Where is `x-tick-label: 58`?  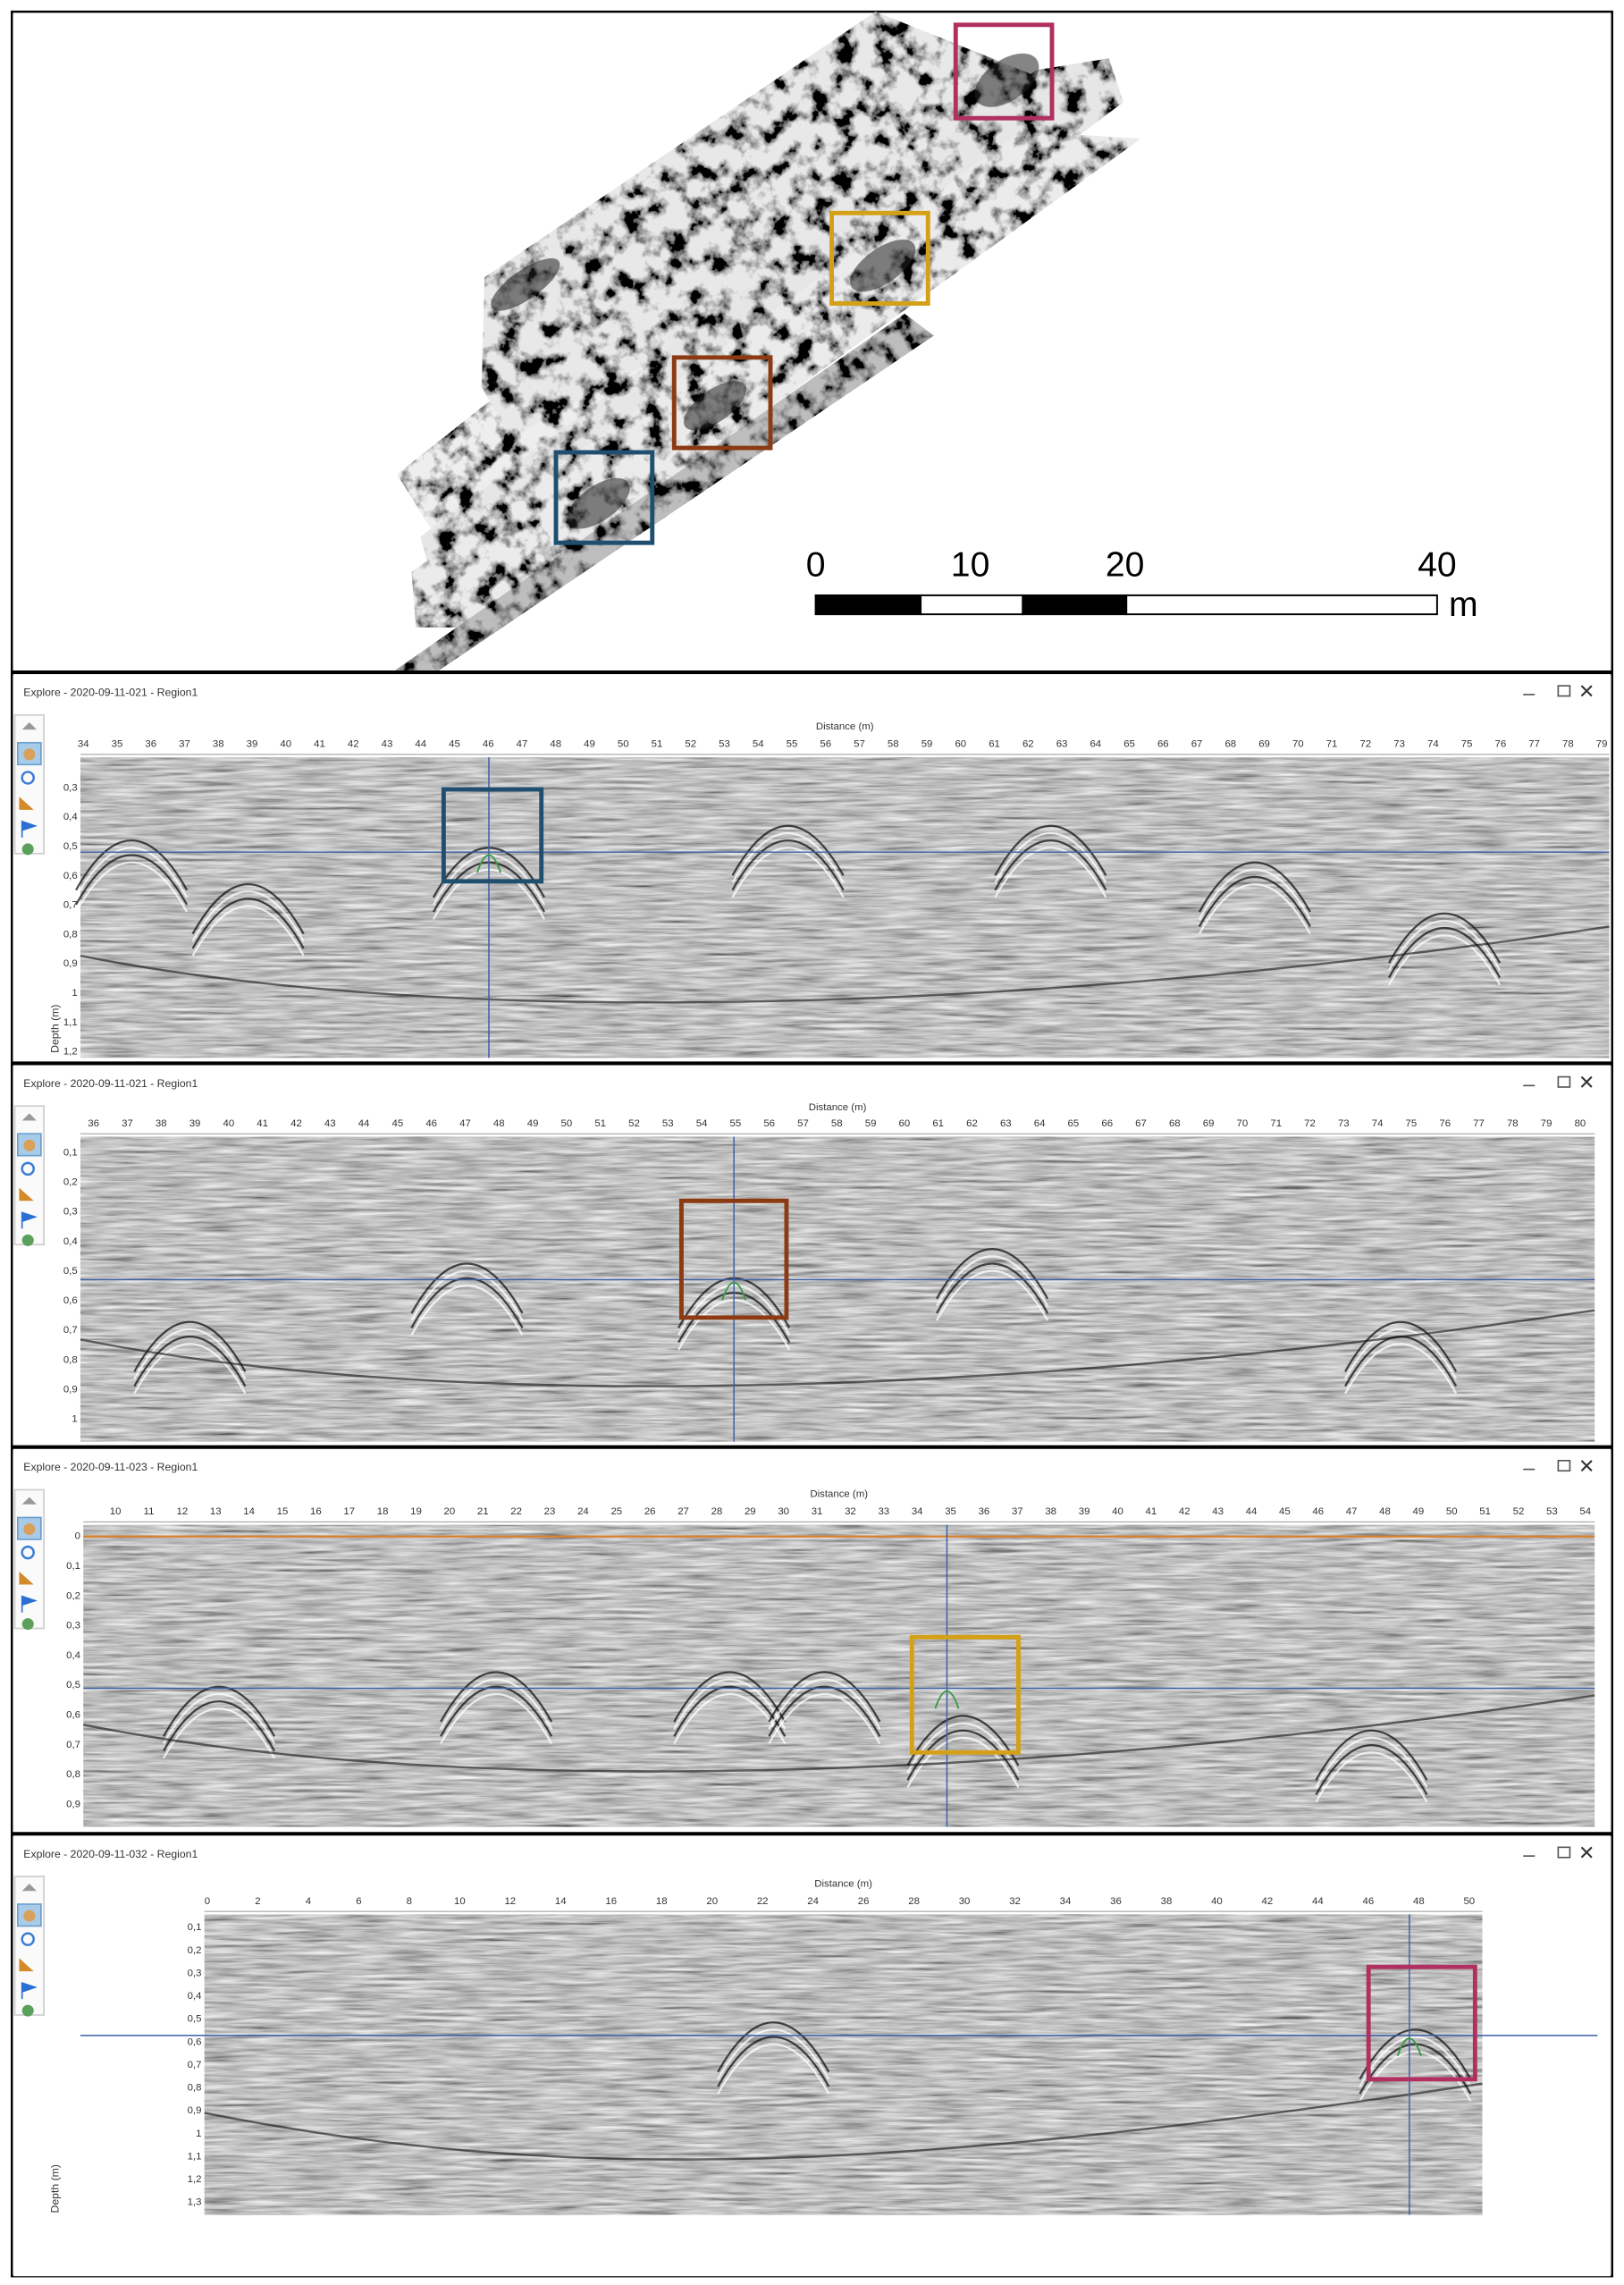 x-tick-label: 58 is located at coordinates (894, 744).